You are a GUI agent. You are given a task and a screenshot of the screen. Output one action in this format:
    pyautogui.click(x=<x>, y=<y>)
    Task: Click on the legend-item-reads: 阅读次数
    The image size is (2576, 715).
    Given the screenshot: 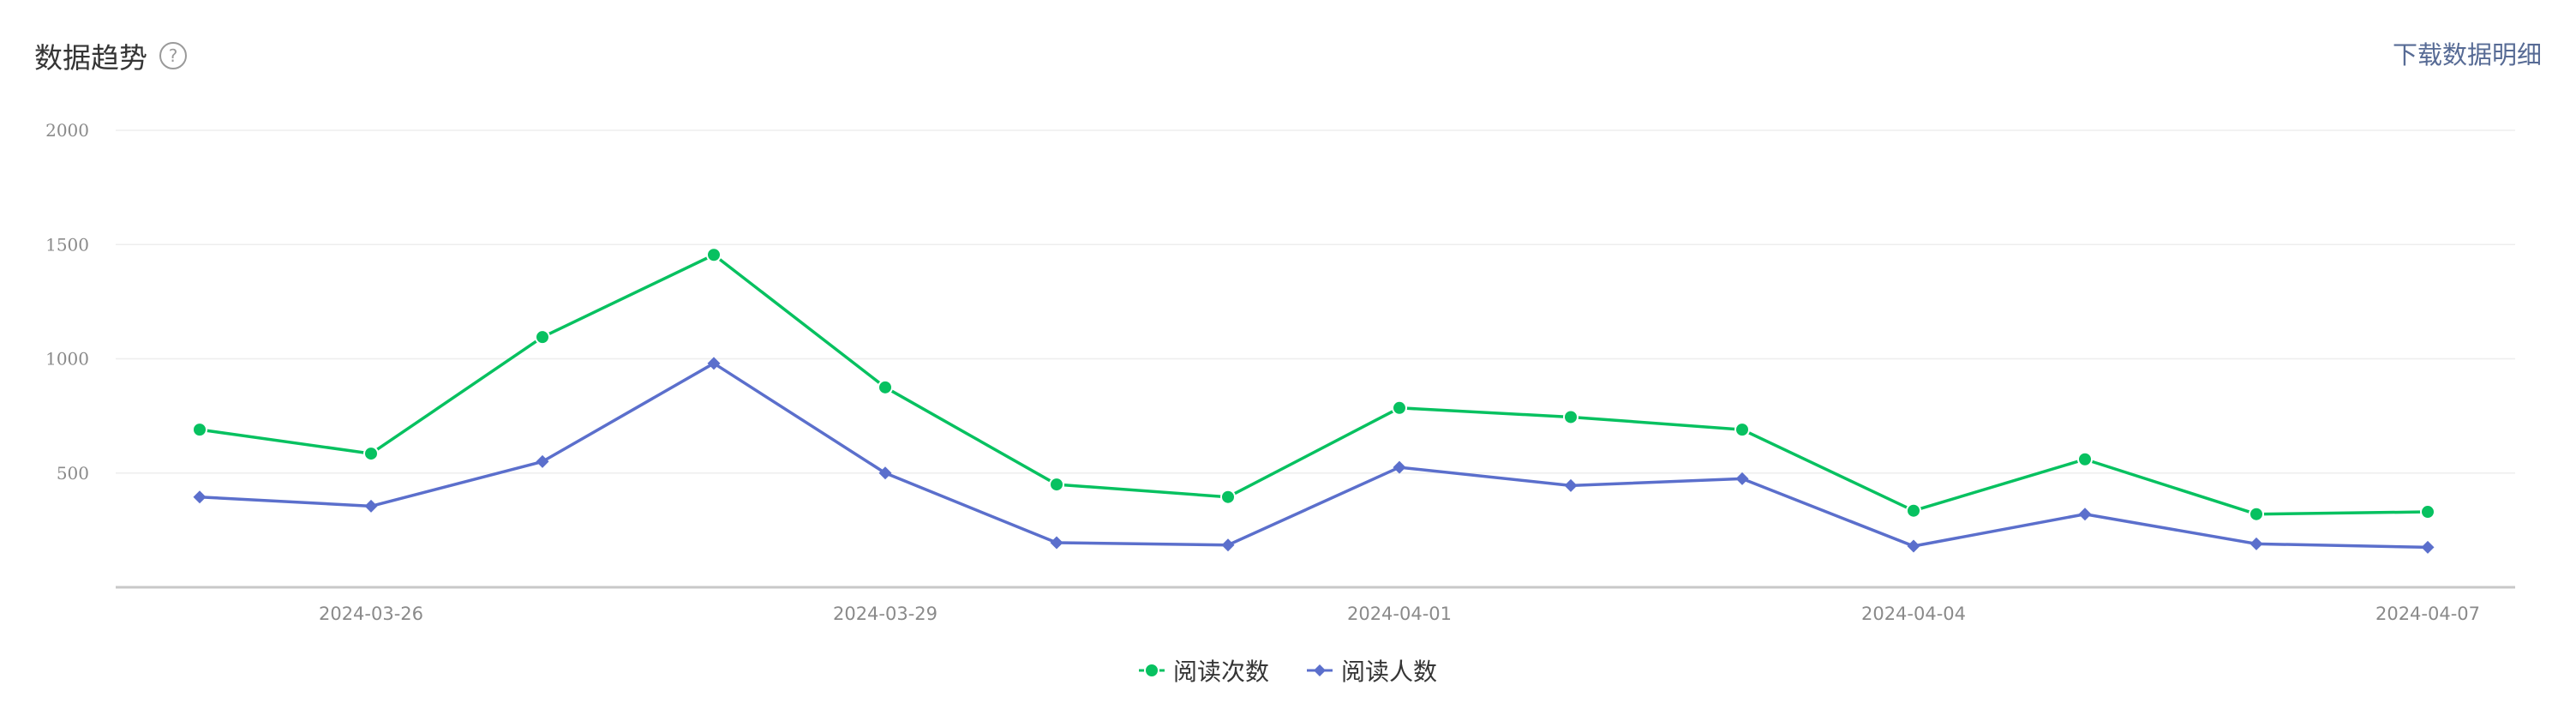 What is the action you would take?
    pyautogui.click(x=1203, y=670)
    